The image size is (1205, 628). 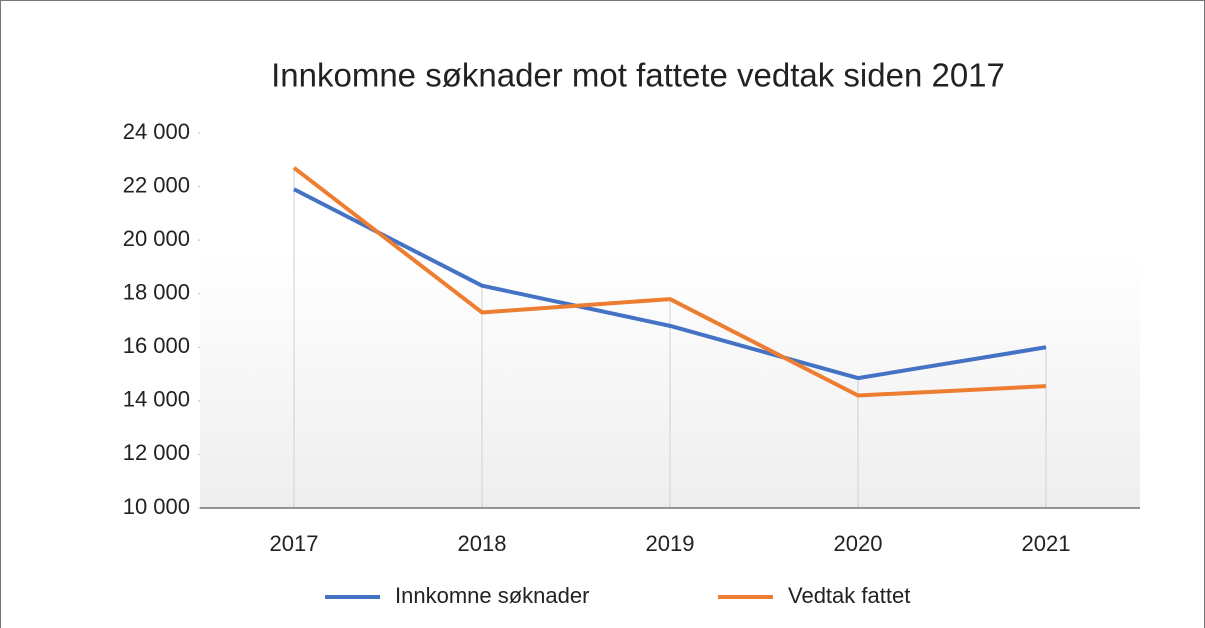 What do you see at coordinates (156, 238) in the screenshot?
I see `y-tick-label: 20 000` at bounding box center [156, 238].